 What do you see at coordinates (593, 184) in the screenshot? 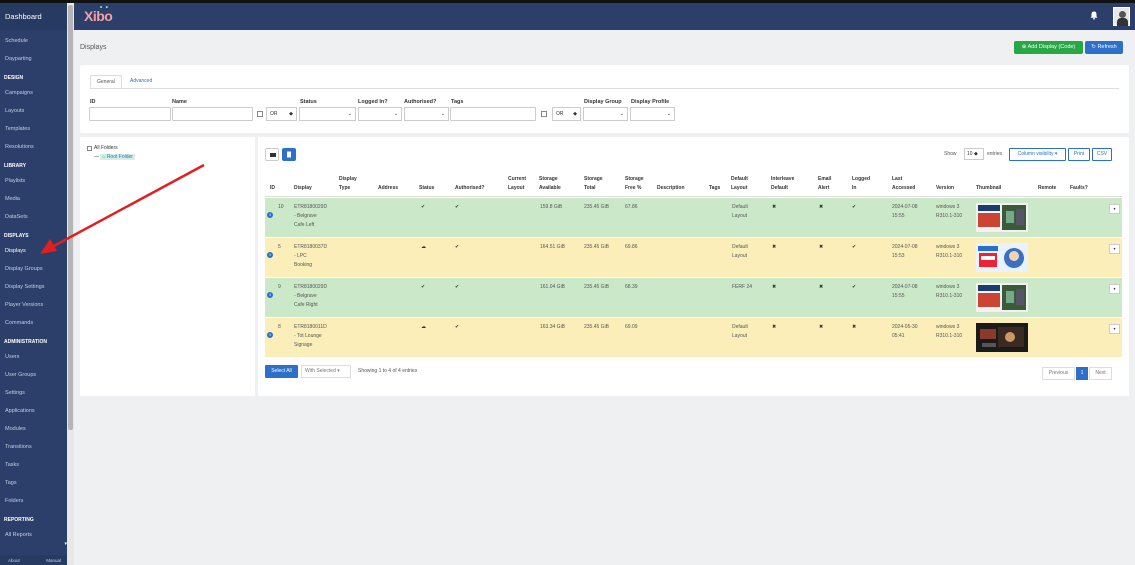
I see `col-storage-total: Storage Total` at bounding box center [593, 184].